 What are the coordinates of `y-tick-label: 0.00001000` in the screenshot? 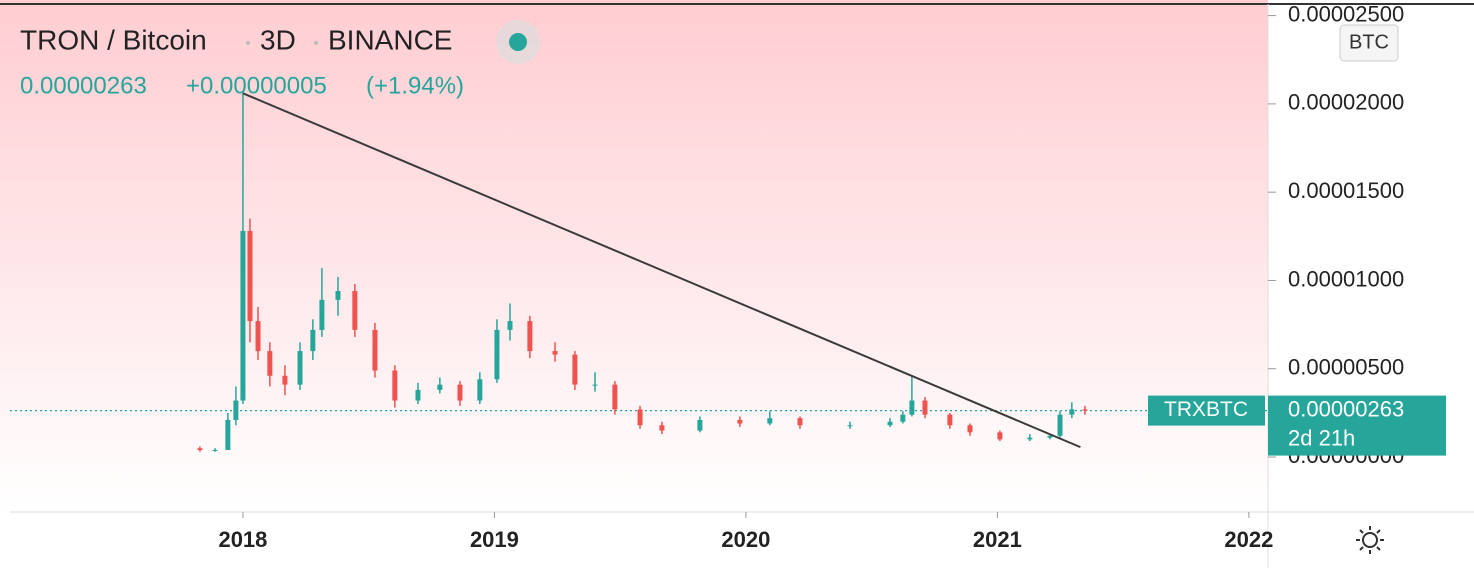 It's located at (1346, 278).